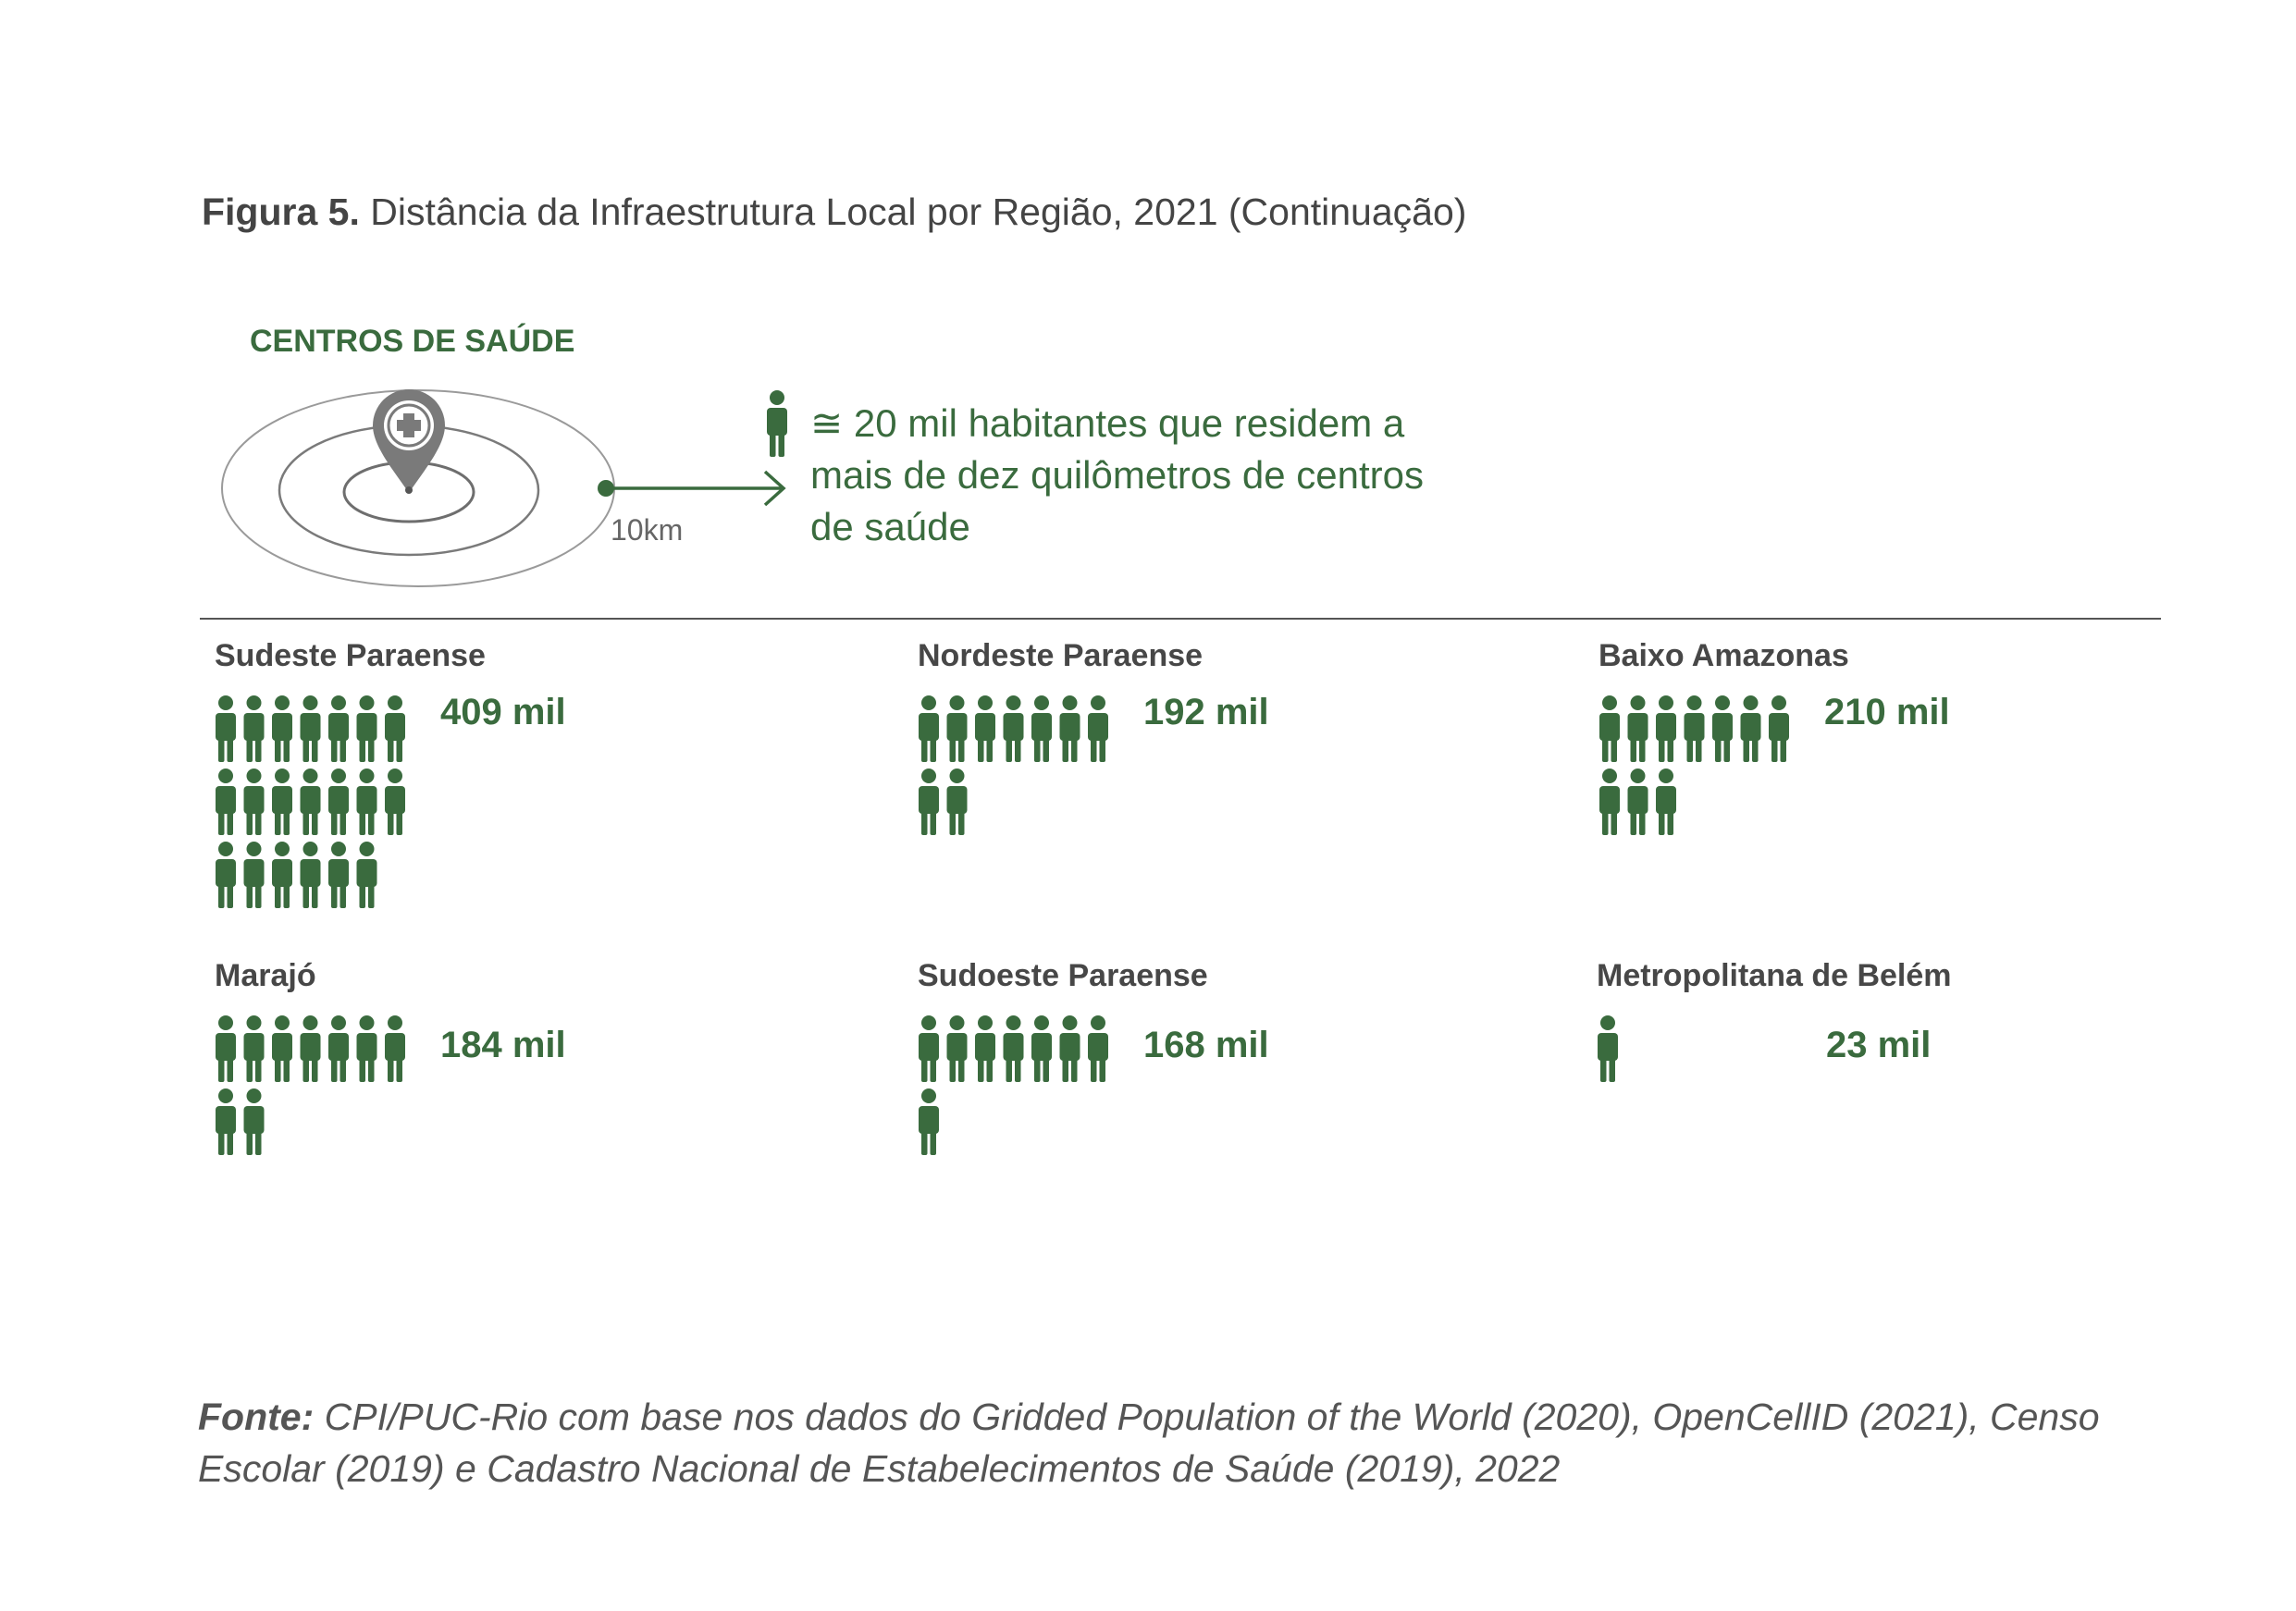 The image size is (2296, 1611). What do you see at coordinates (412, 341) in the screenshot?
I see `legend-heading: CENTROS DE SAÚDE` at bounding box center [412, 341].